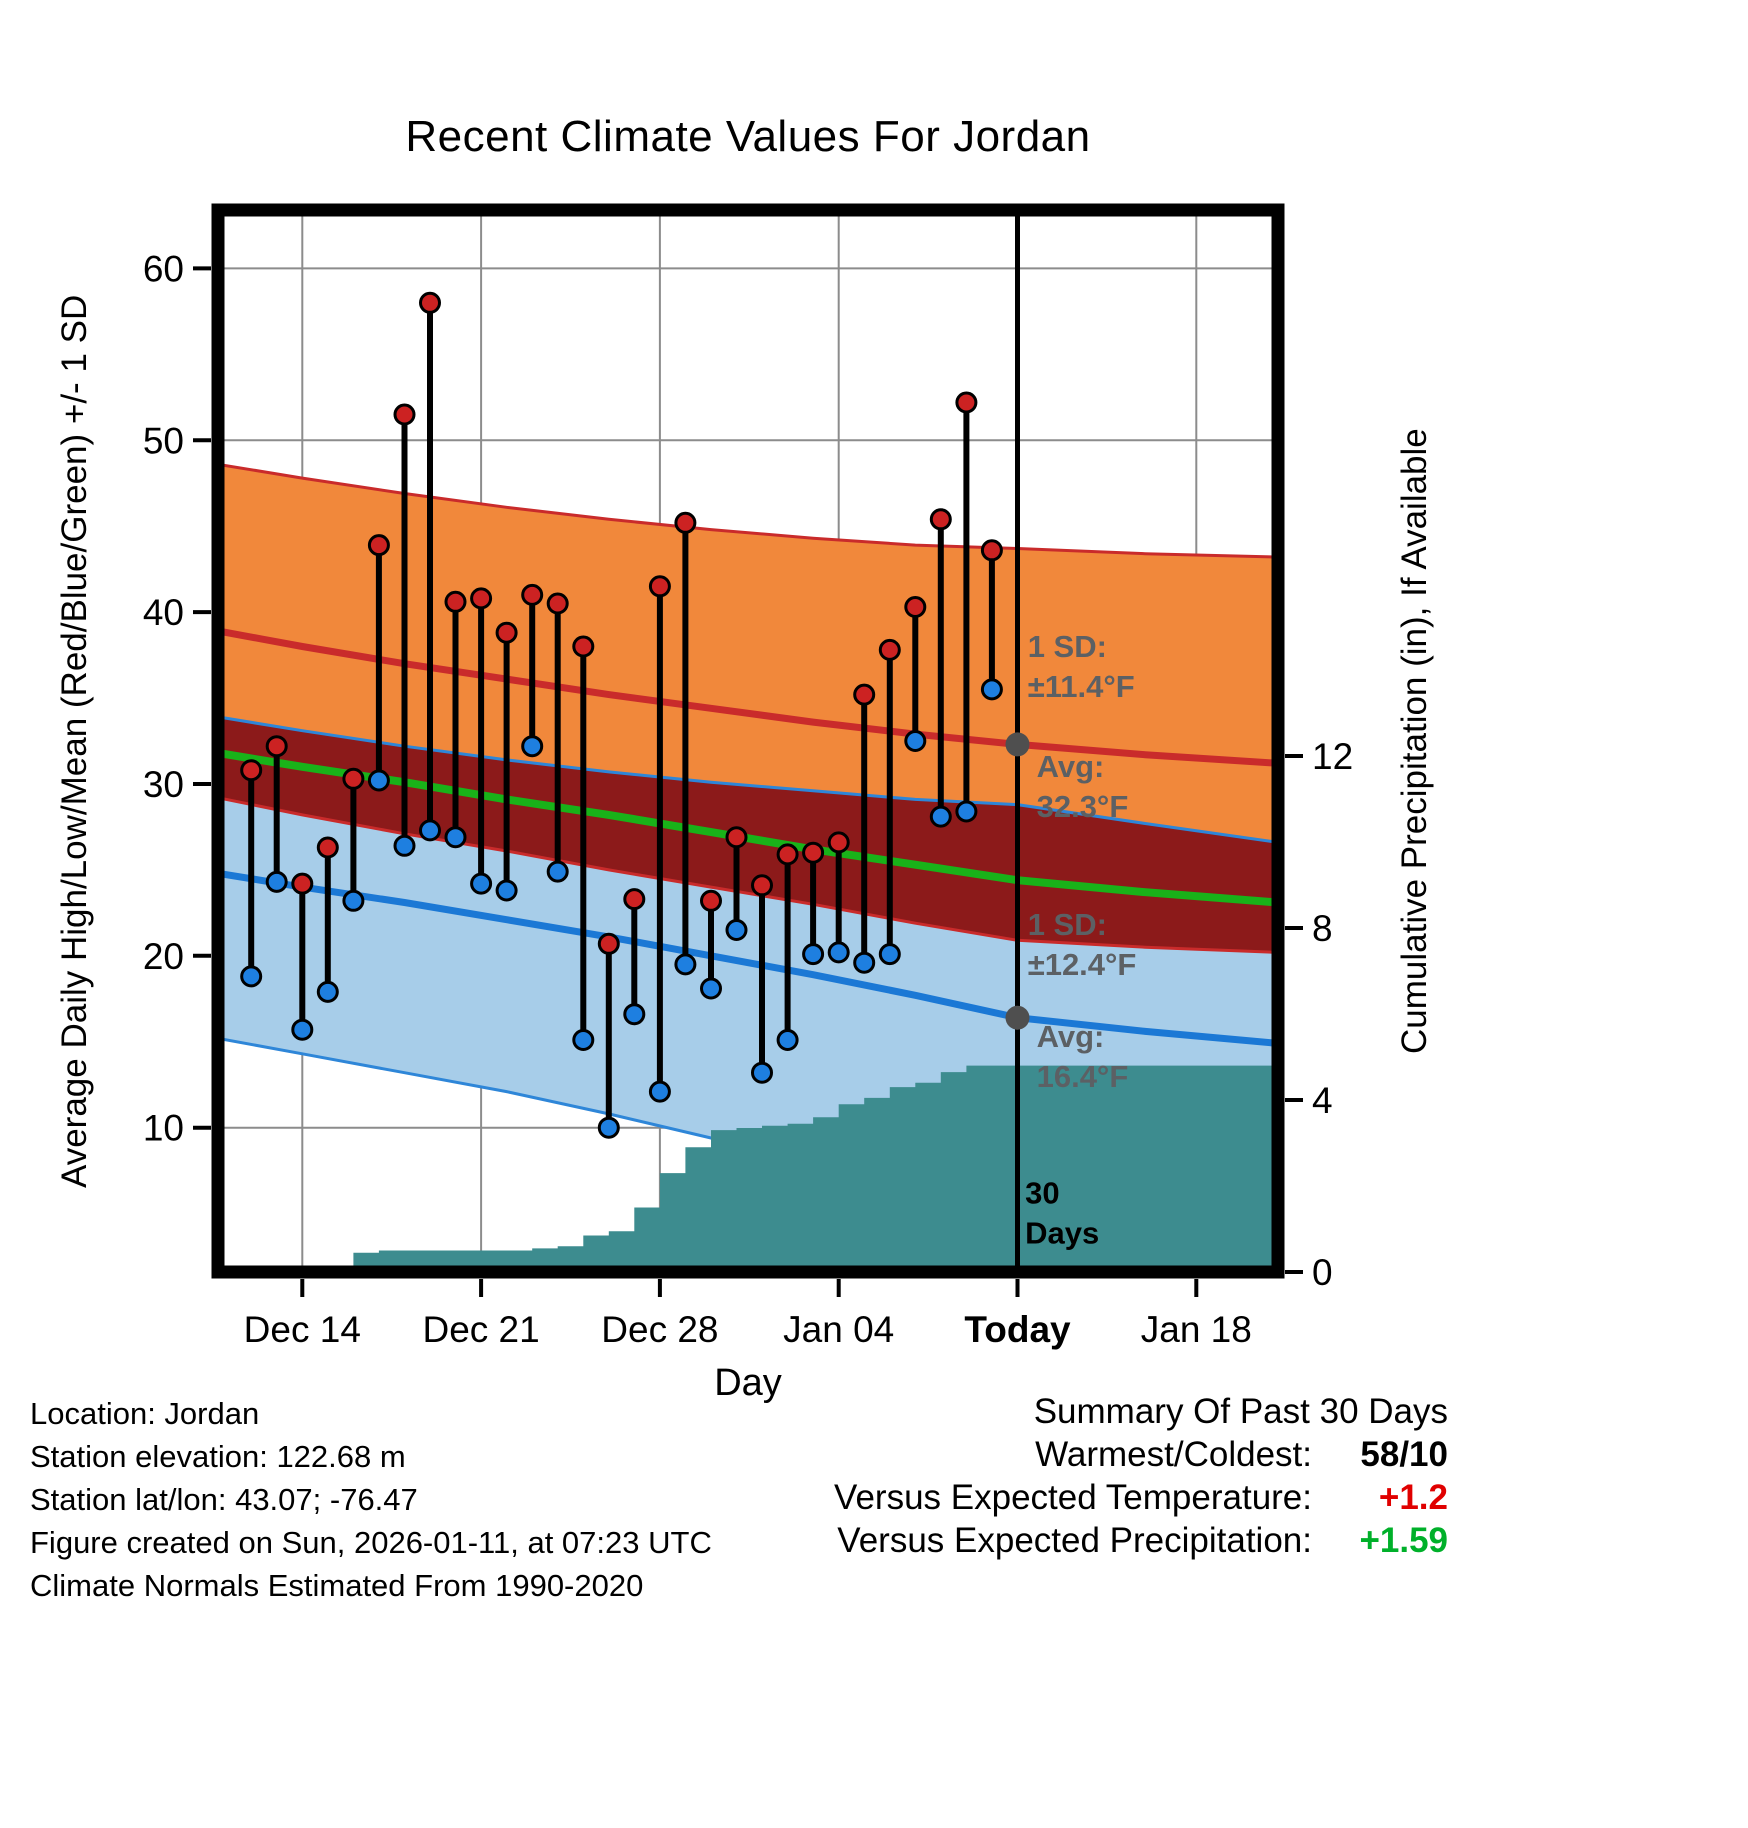 The height and width of the screenshot is (1828, 1748). What do you see at coordinates (337, 1585) in the screenshot?
I see `metadata-normals: Climate Normals Estimated From 1990-2020` at bounding box center [337, 1585].